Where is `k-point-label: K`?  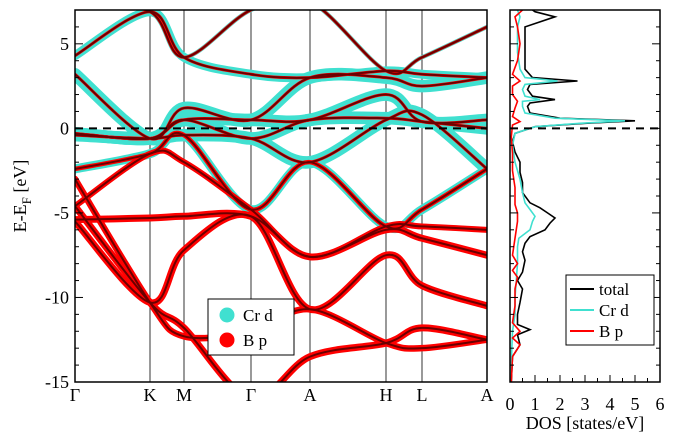 k-point-label: K is located at coordinates (150, 395).